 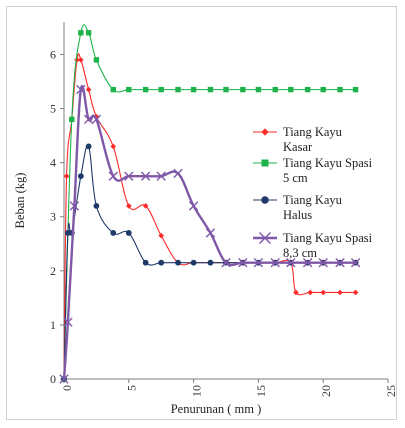 What do you see at coordinates (53, 325) in the screenshot?
I see `y-tick-label: 1` at bounding box center [53, 325].